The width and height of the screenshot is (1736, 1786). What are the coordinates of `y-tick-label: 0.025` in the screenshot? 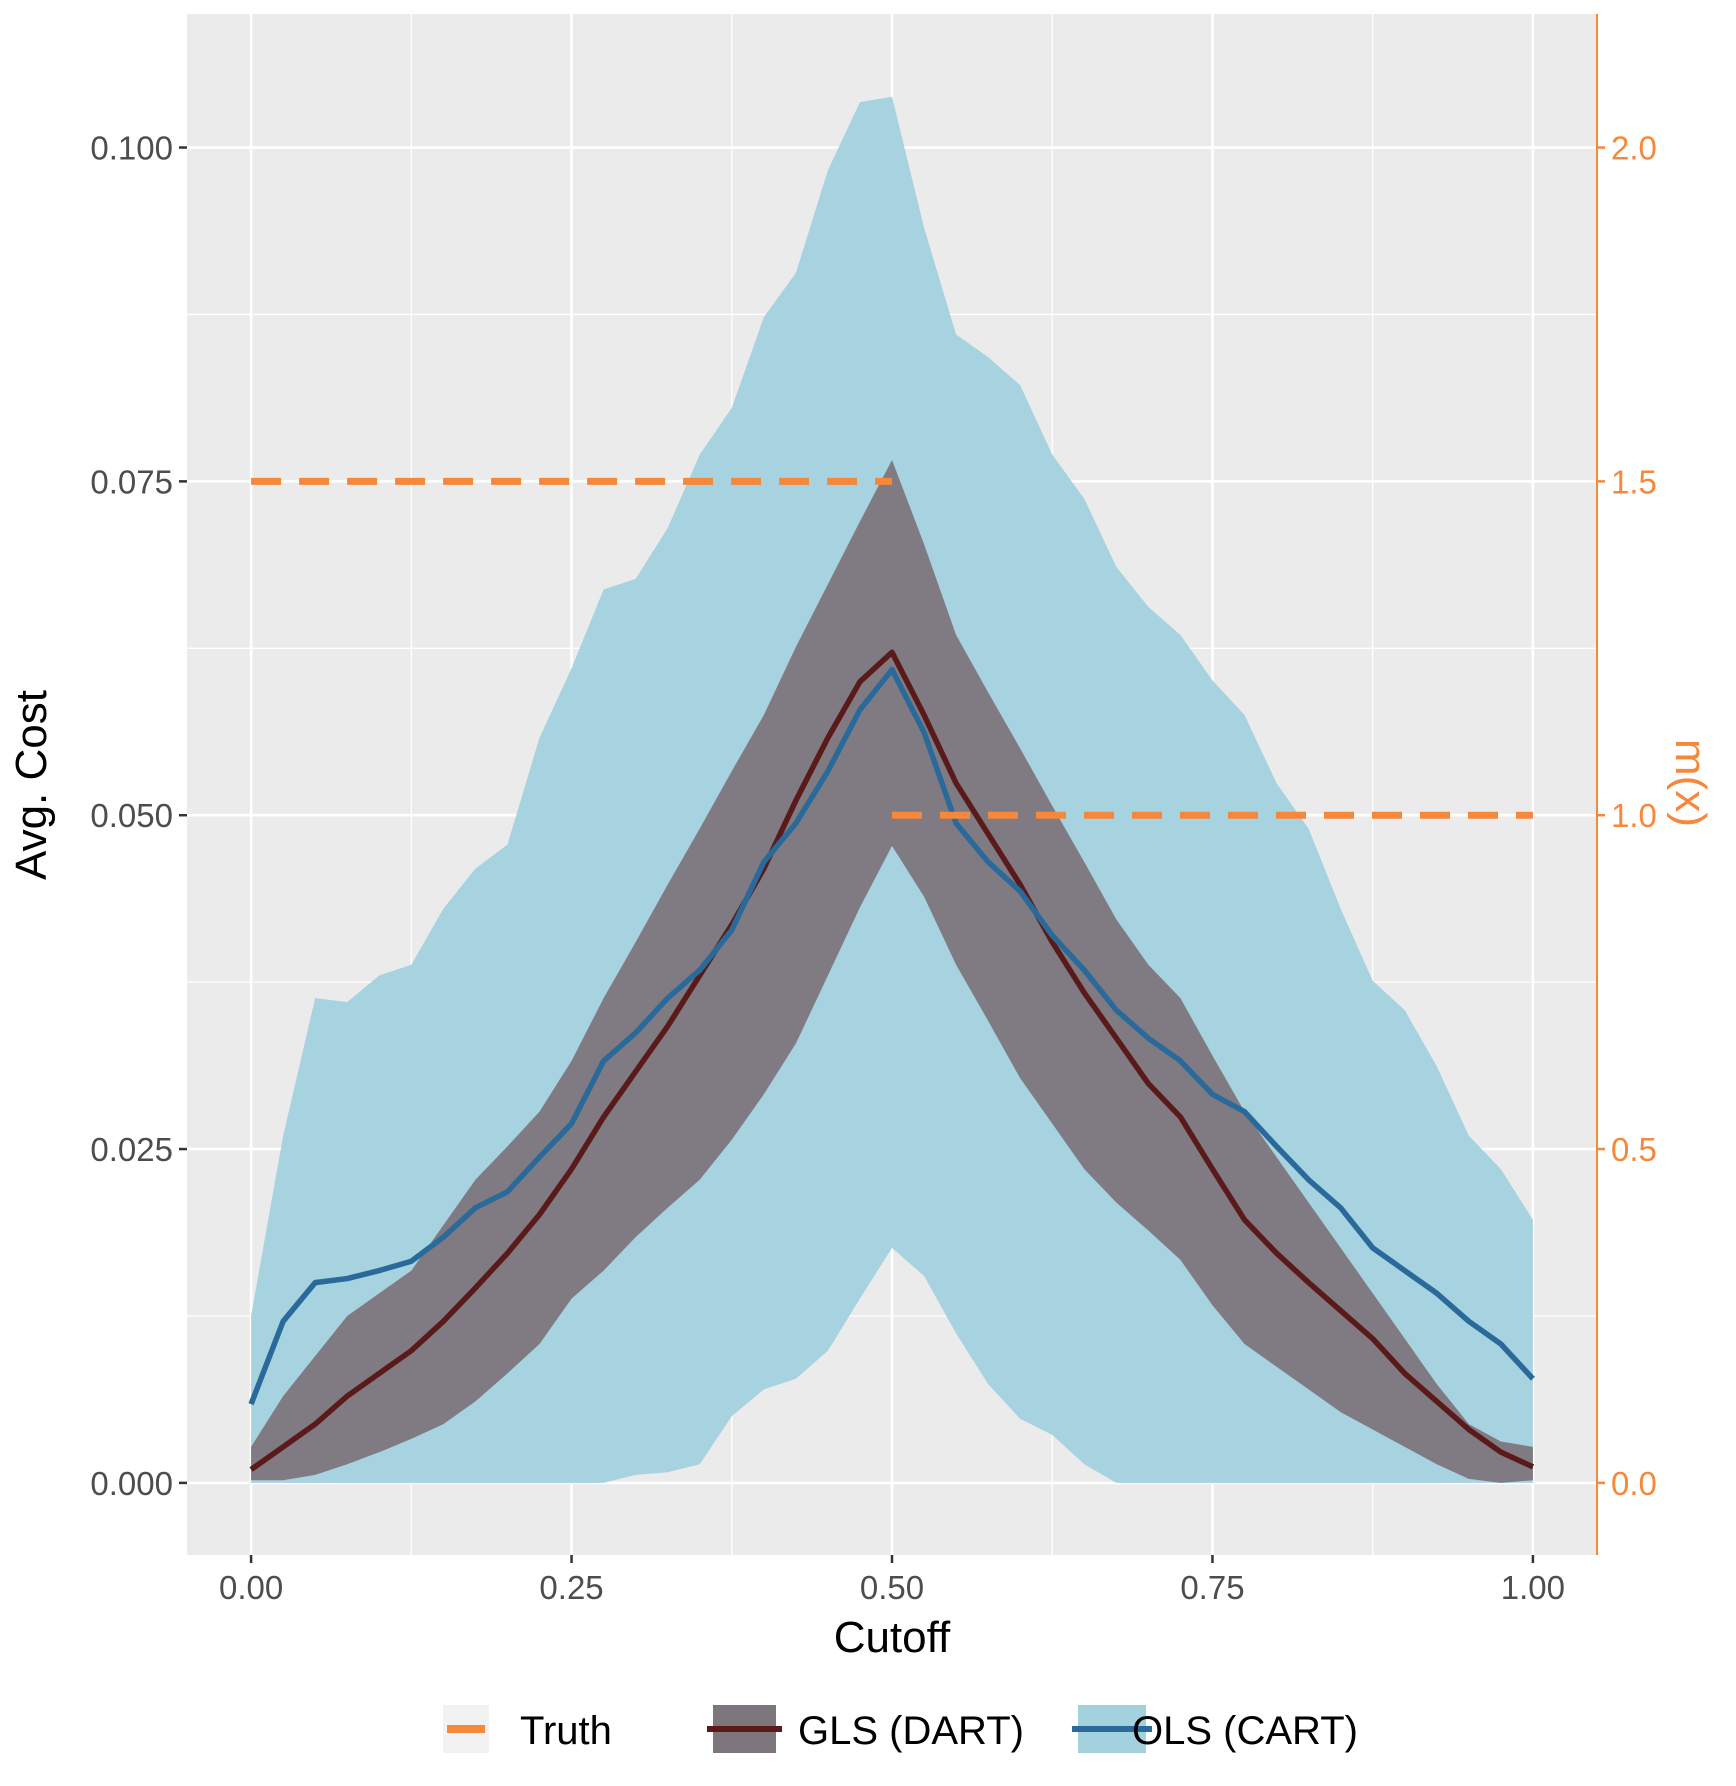 It's located at (131, 1149).